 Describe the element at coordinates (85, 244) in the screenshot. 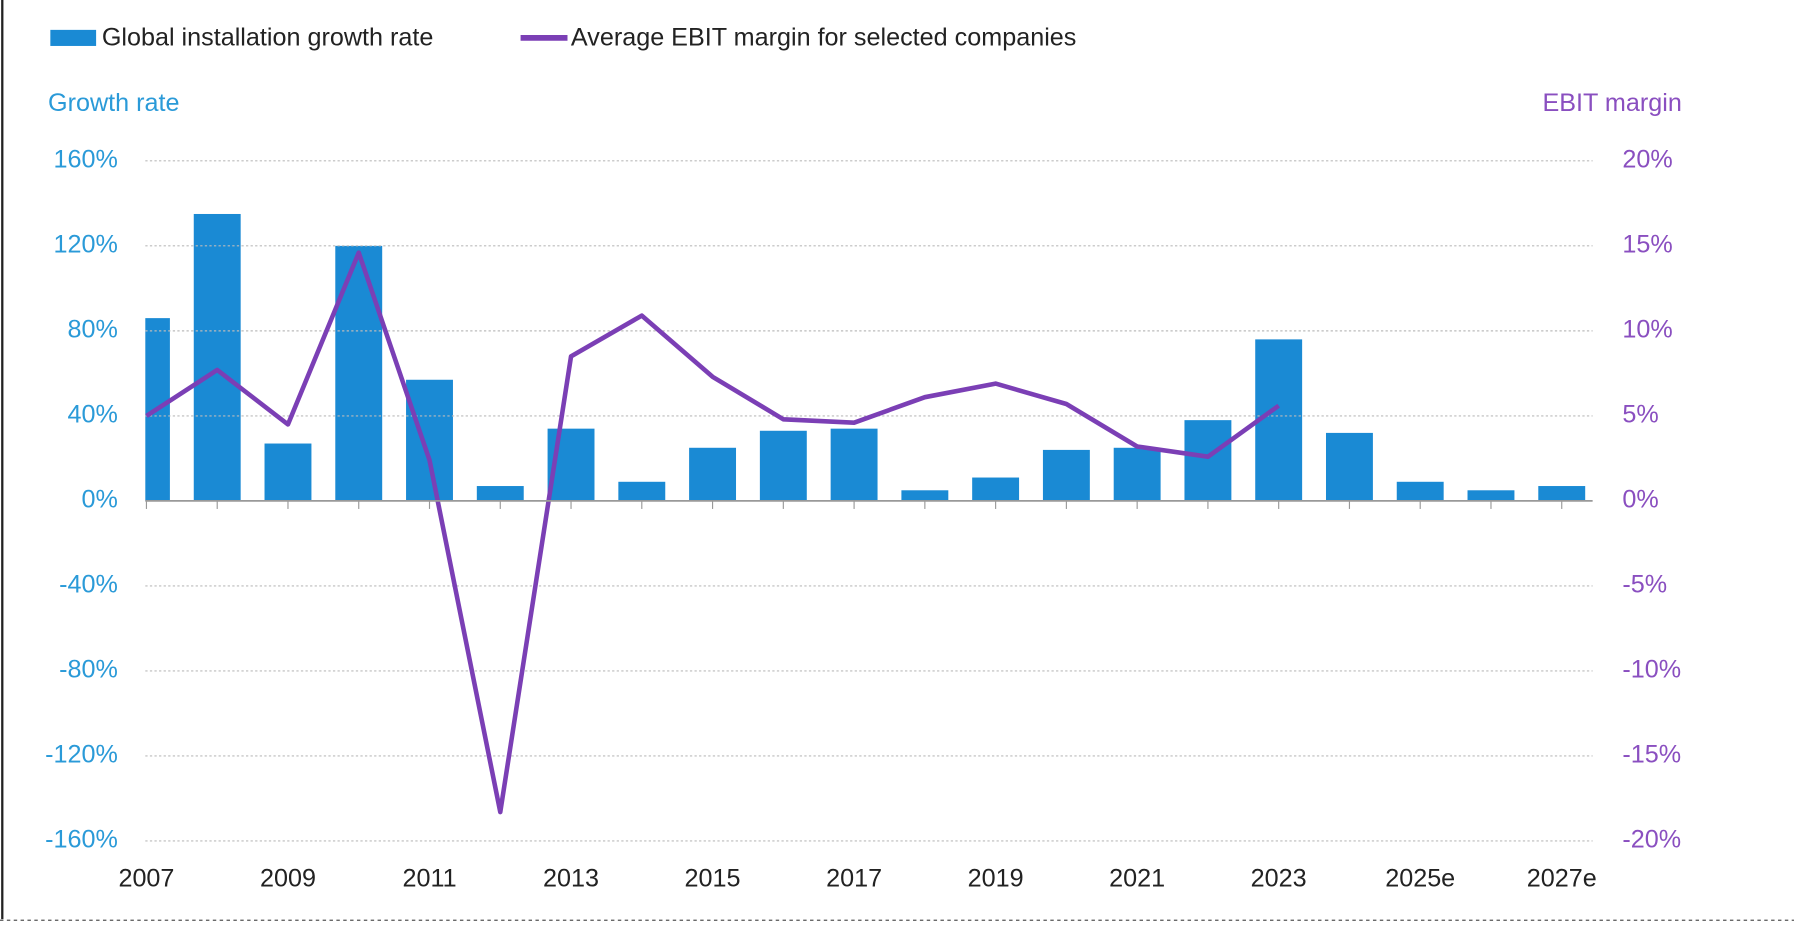

I see `y-tick-label: 120%` at that location.